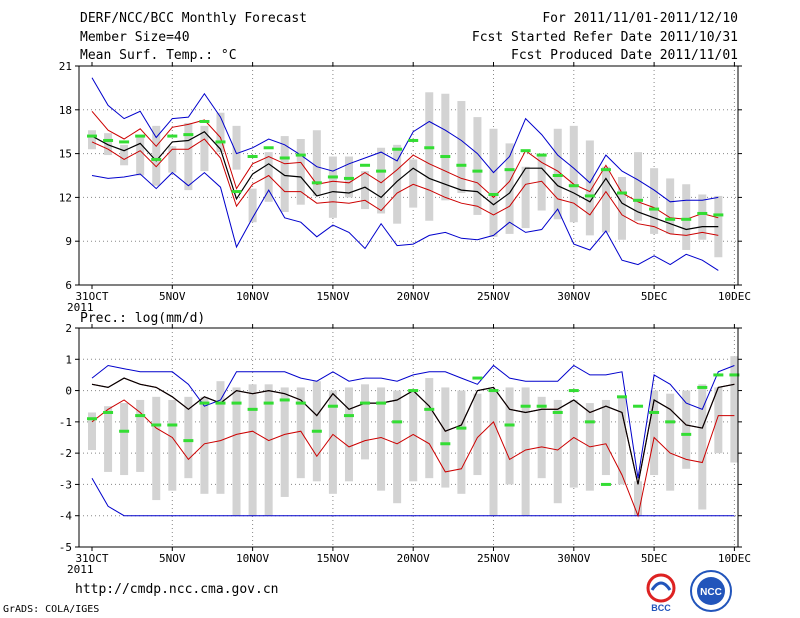 The height and width of the screenshot is (618, 800). What do you see at coordinates (624, 55) in the screenshot?
I see `produced-date: Fcst Produced Date 2011/11/01` at bounding box center [624, 55].